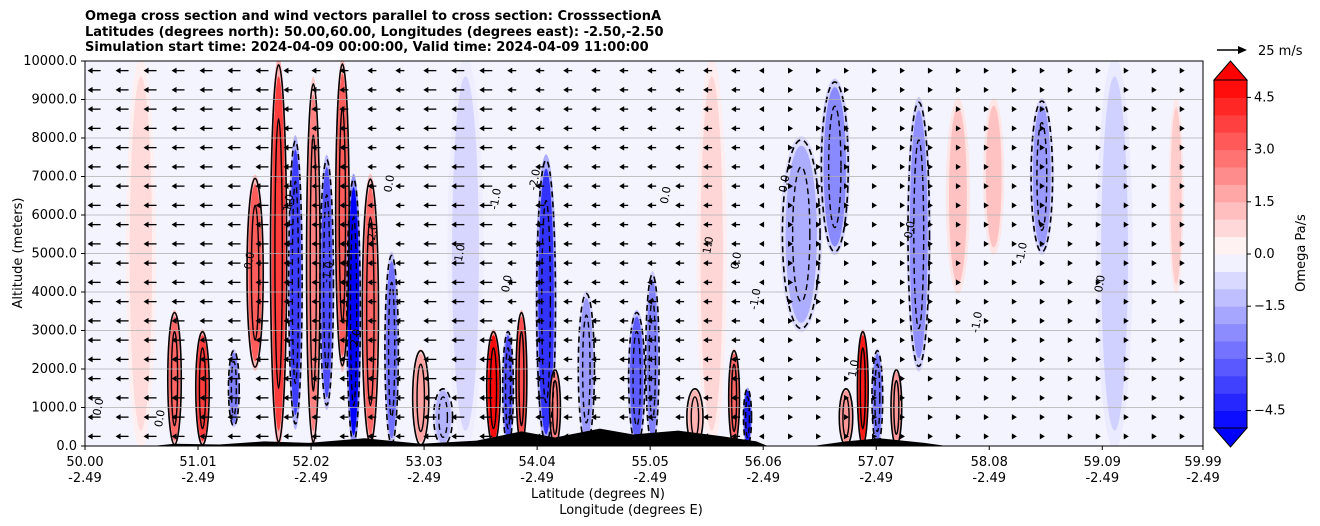 This screenshot has width=1320, height=526. What do you see at coordinates (202, 388) in the screenshot?
I see `omega-feature` at bounding box center [202, 388].